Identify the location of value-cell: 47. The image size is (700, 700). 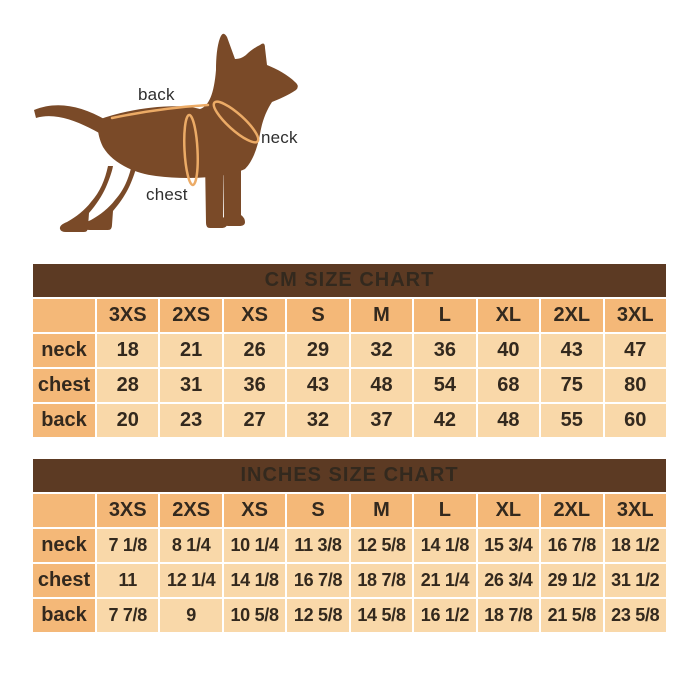
(635, 350).